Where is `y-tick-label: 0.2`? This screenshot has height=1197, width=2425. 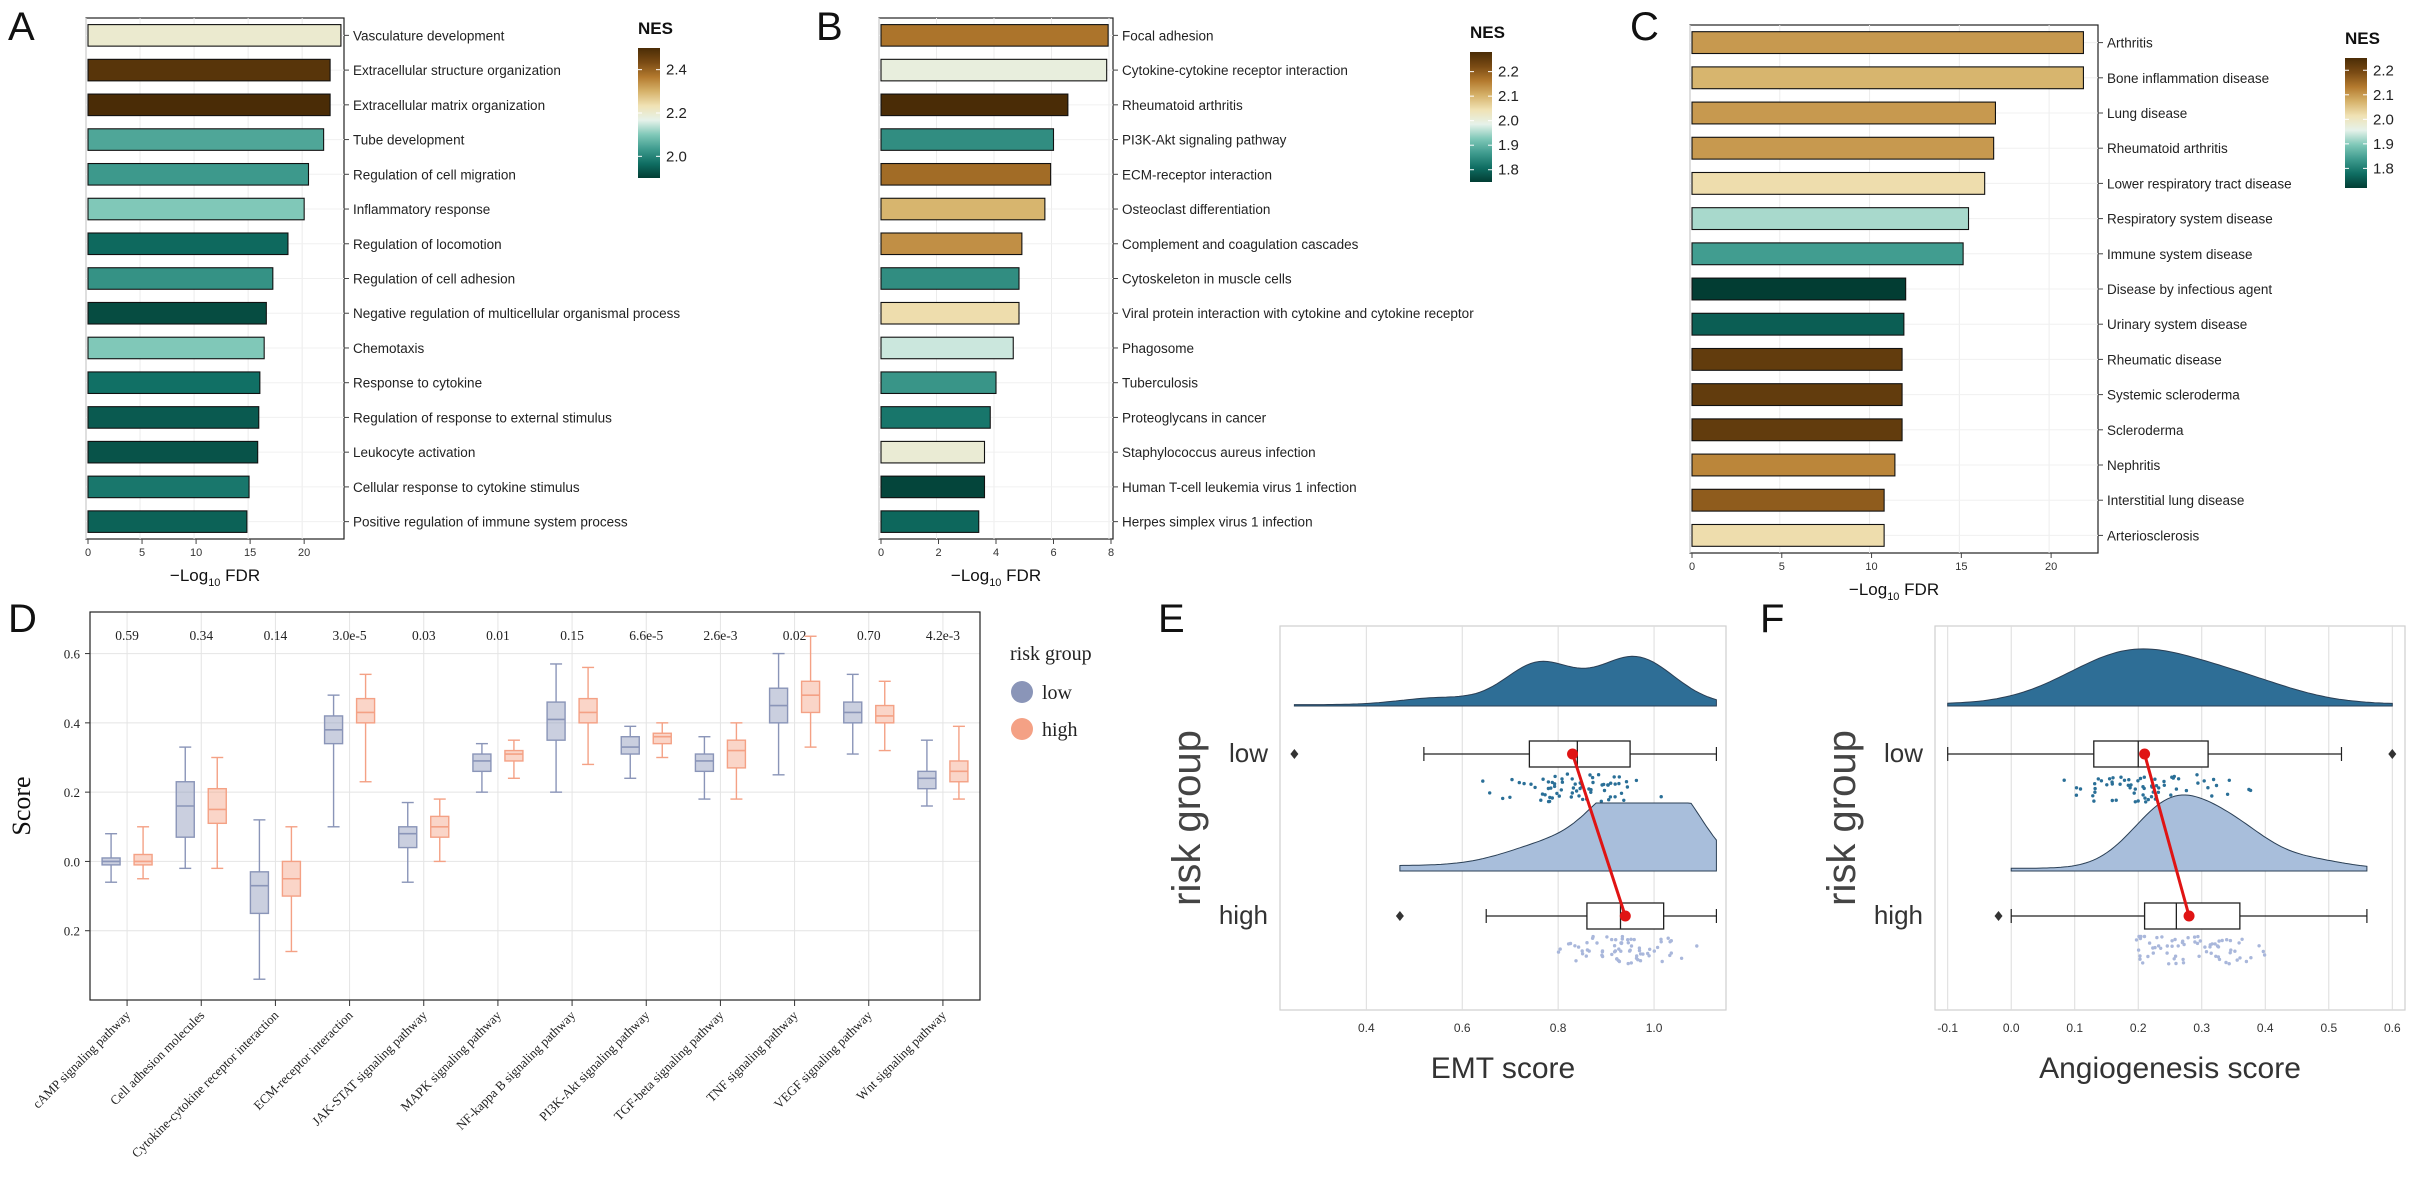
y-tick-label: 0.2 is located at coordinates (72, 931).